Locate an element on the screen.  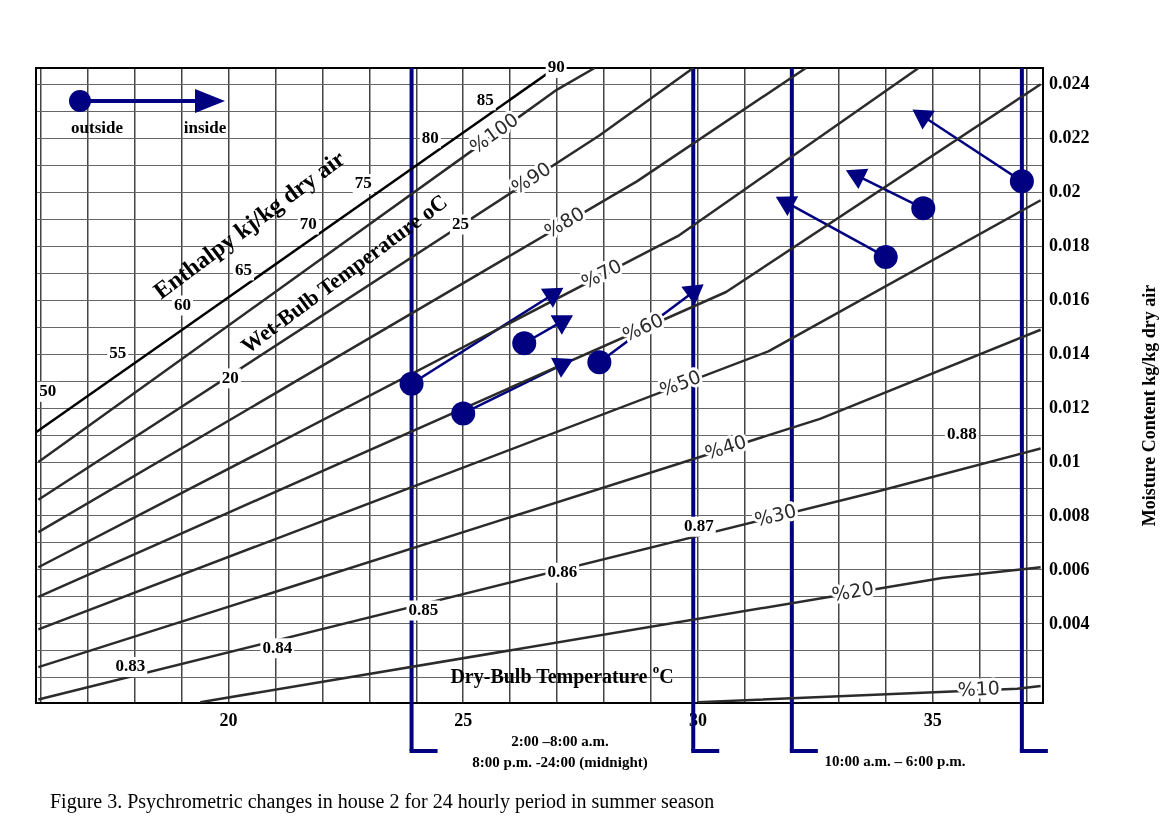
text: %50 is located at coordinates (680, 383).